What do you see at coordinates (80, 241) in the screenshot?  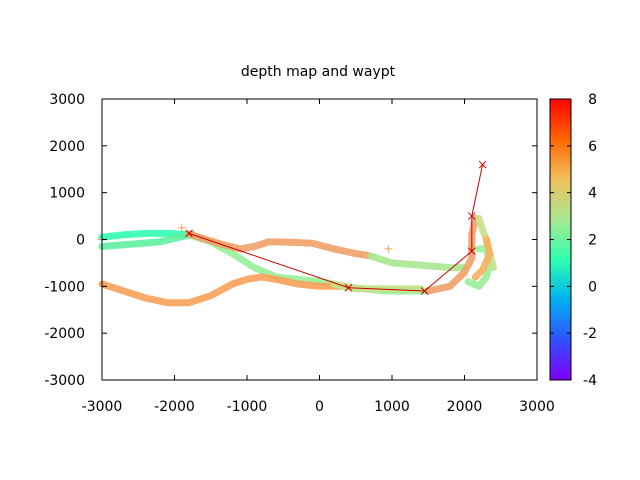 I see `y-tick-label-3: 0` at bounding box center [80, 241].